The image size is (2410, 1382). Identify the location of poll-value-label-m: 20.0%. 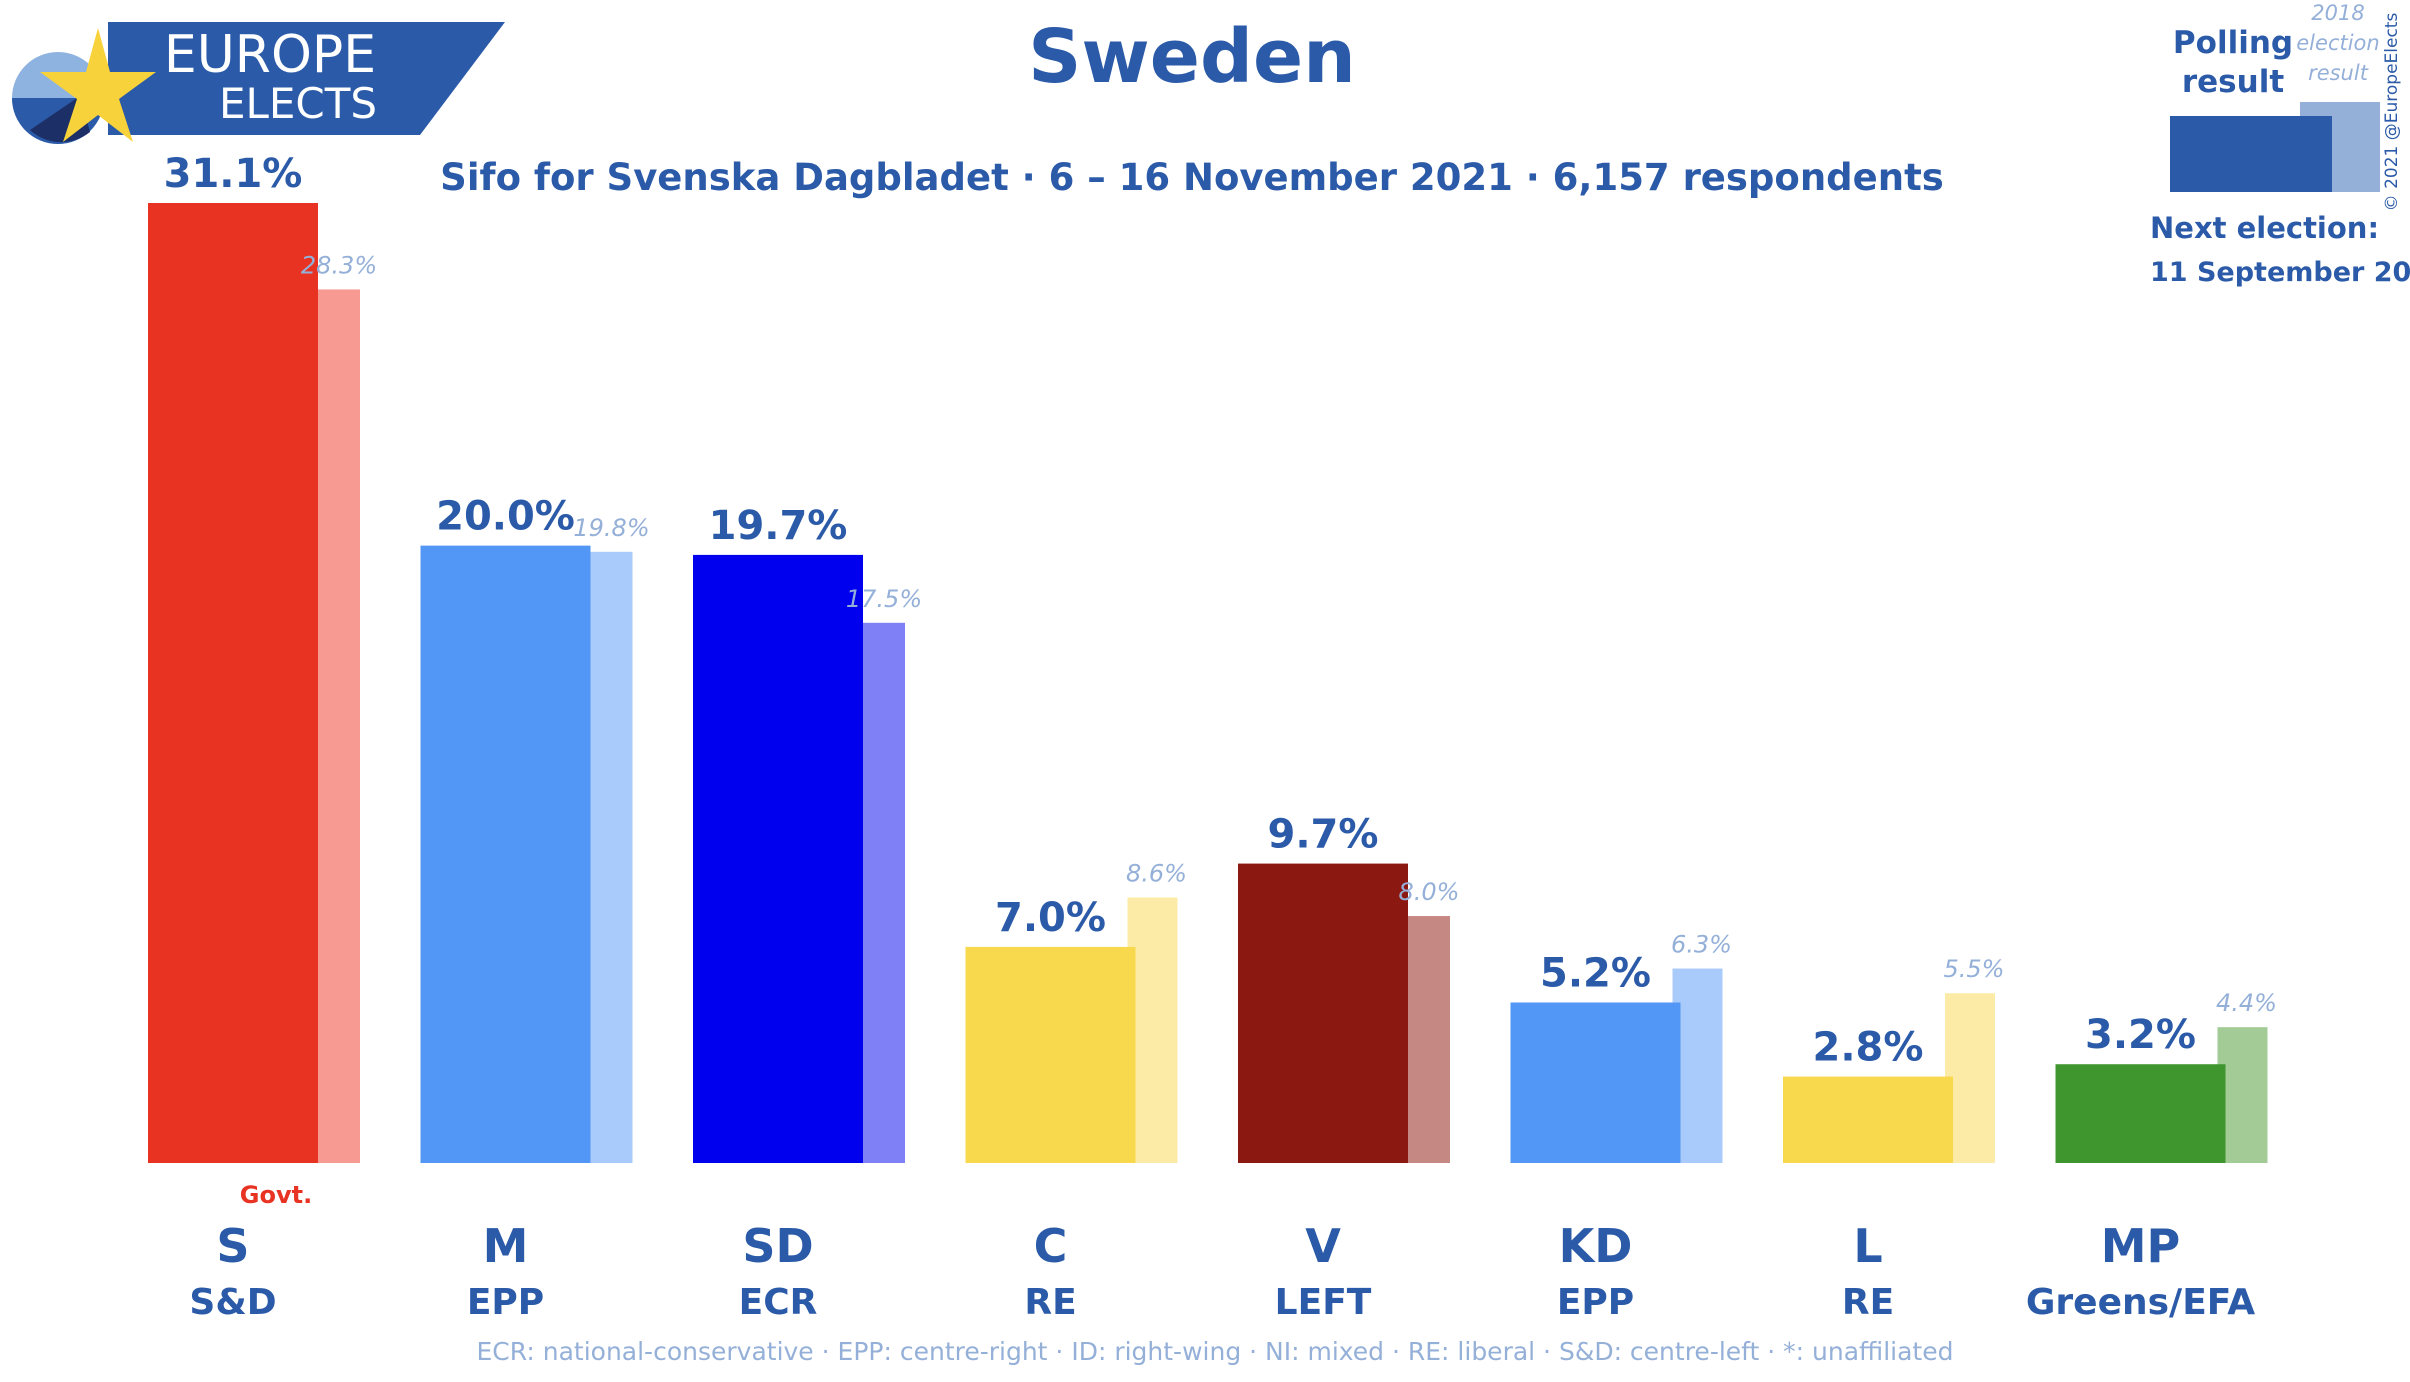
(505, 517).